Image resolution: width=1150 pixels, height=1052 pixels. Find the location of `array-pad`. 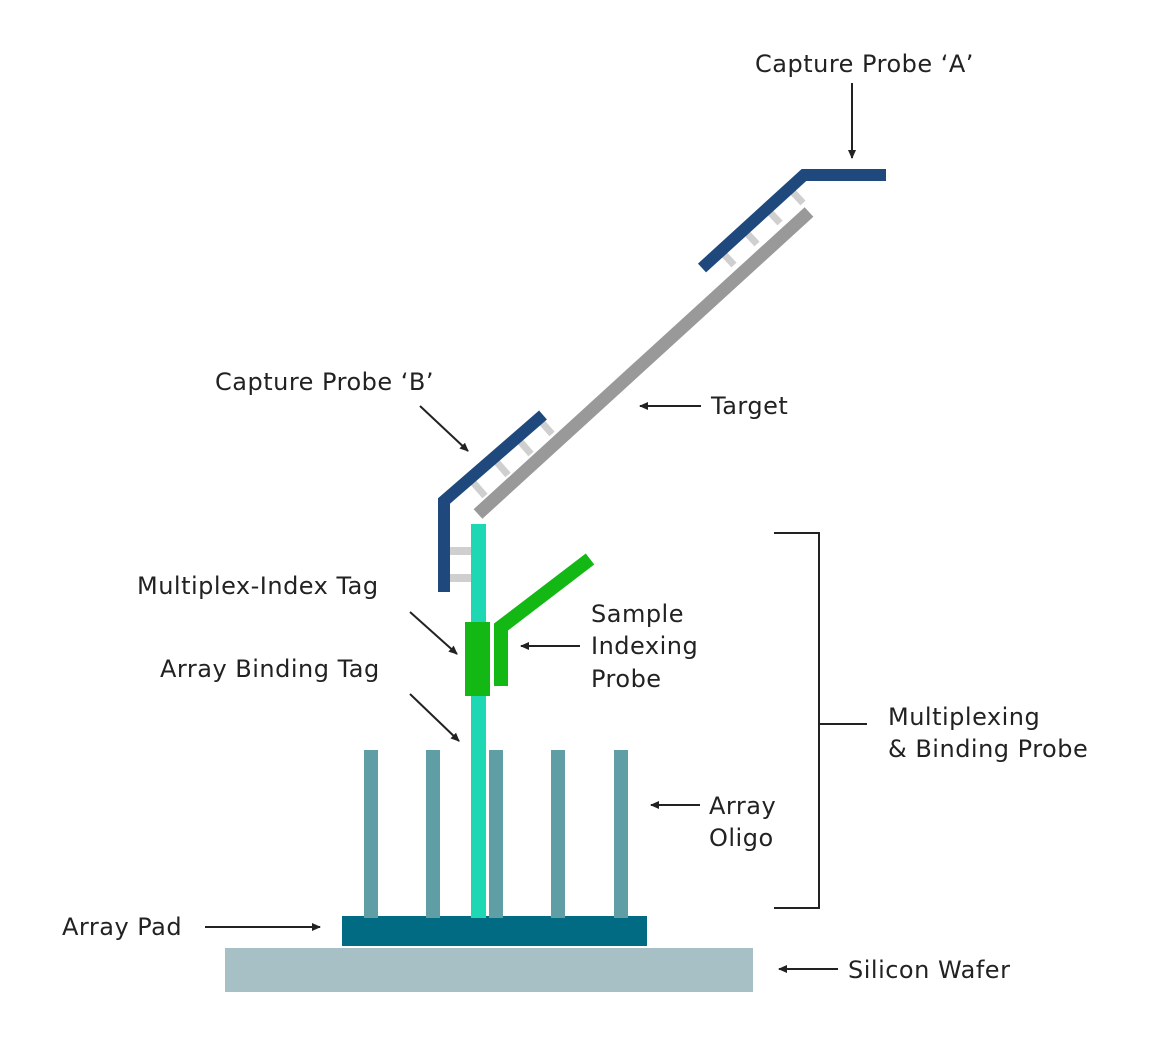

array-pad is located at coordinates (494, 931).